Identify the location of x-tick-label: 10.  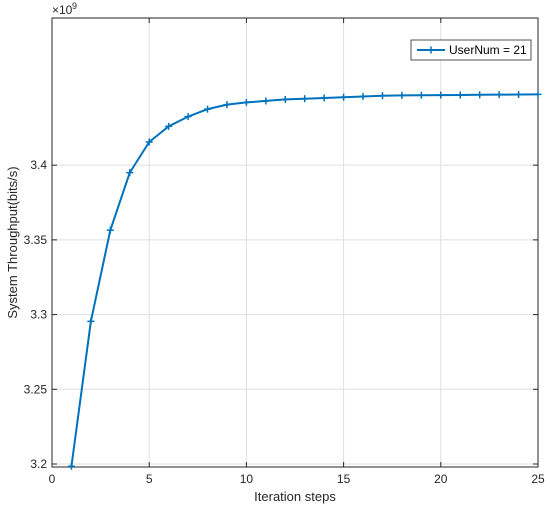
(247, 479).